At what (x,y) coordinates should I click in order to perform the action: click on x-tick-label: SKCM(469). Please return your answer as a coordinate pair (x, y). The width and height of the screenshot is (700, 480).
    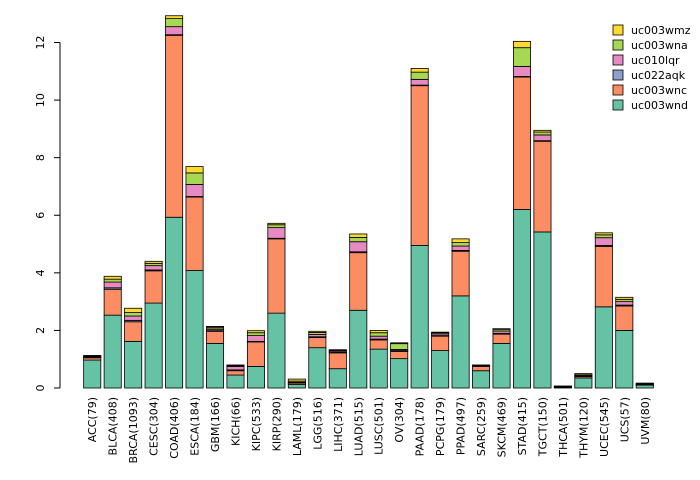
    Looking at the image, I should click on (502, 427).